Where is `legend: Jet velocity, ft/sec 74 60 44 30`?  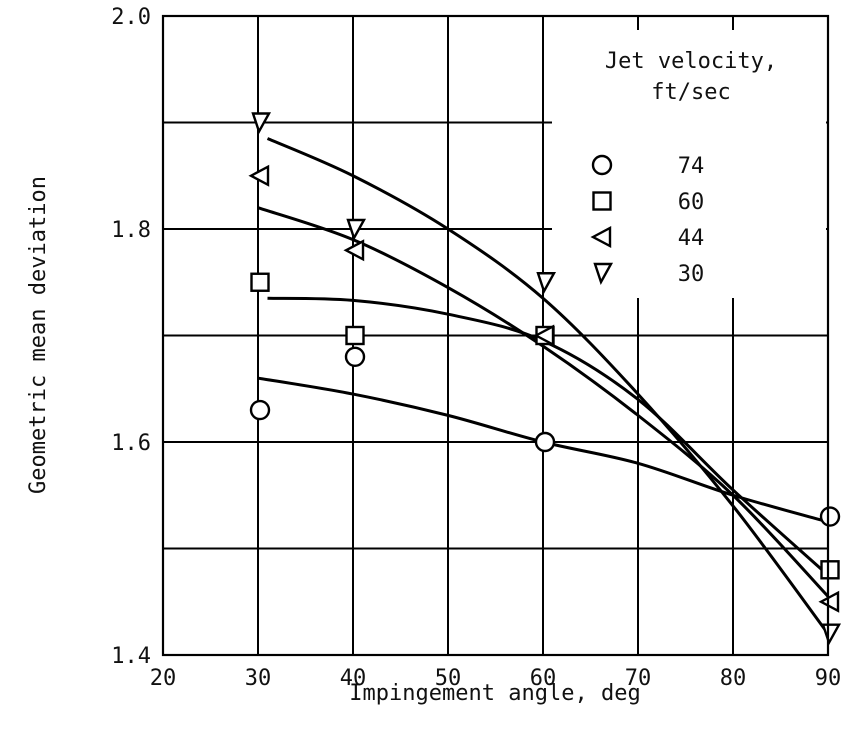 legend: Jet velocity, ft/sec 74 60 44 30 is located at coordinates (683, 168).